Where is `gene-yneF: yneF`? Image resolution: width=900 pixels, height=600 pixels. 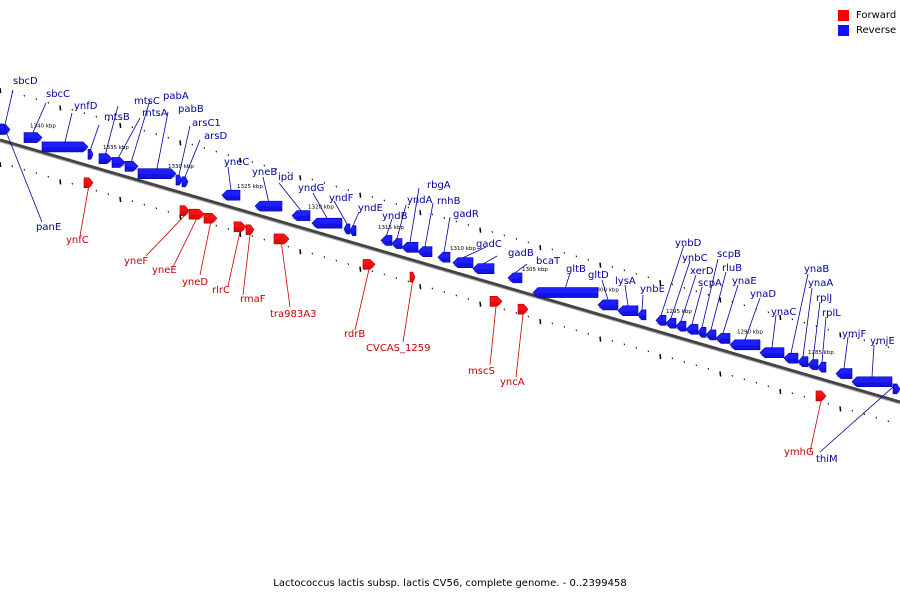 gene-yneF: yneF is located at coordinates (157, 236).